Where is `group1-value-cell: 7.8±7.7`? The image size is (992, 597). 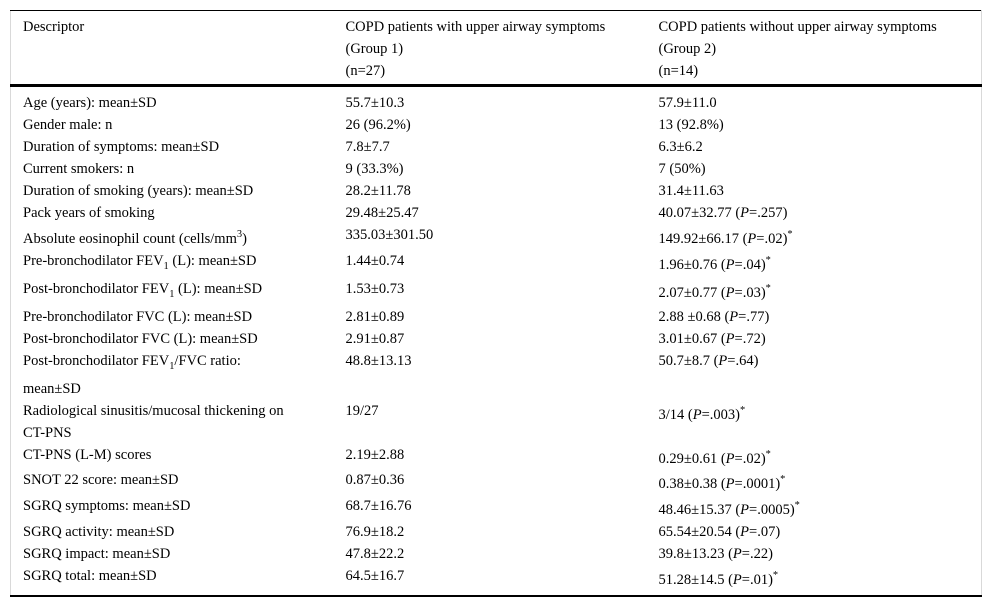 group1-value-cell: 7.8±7.7 is located at coordinates (367, 147).